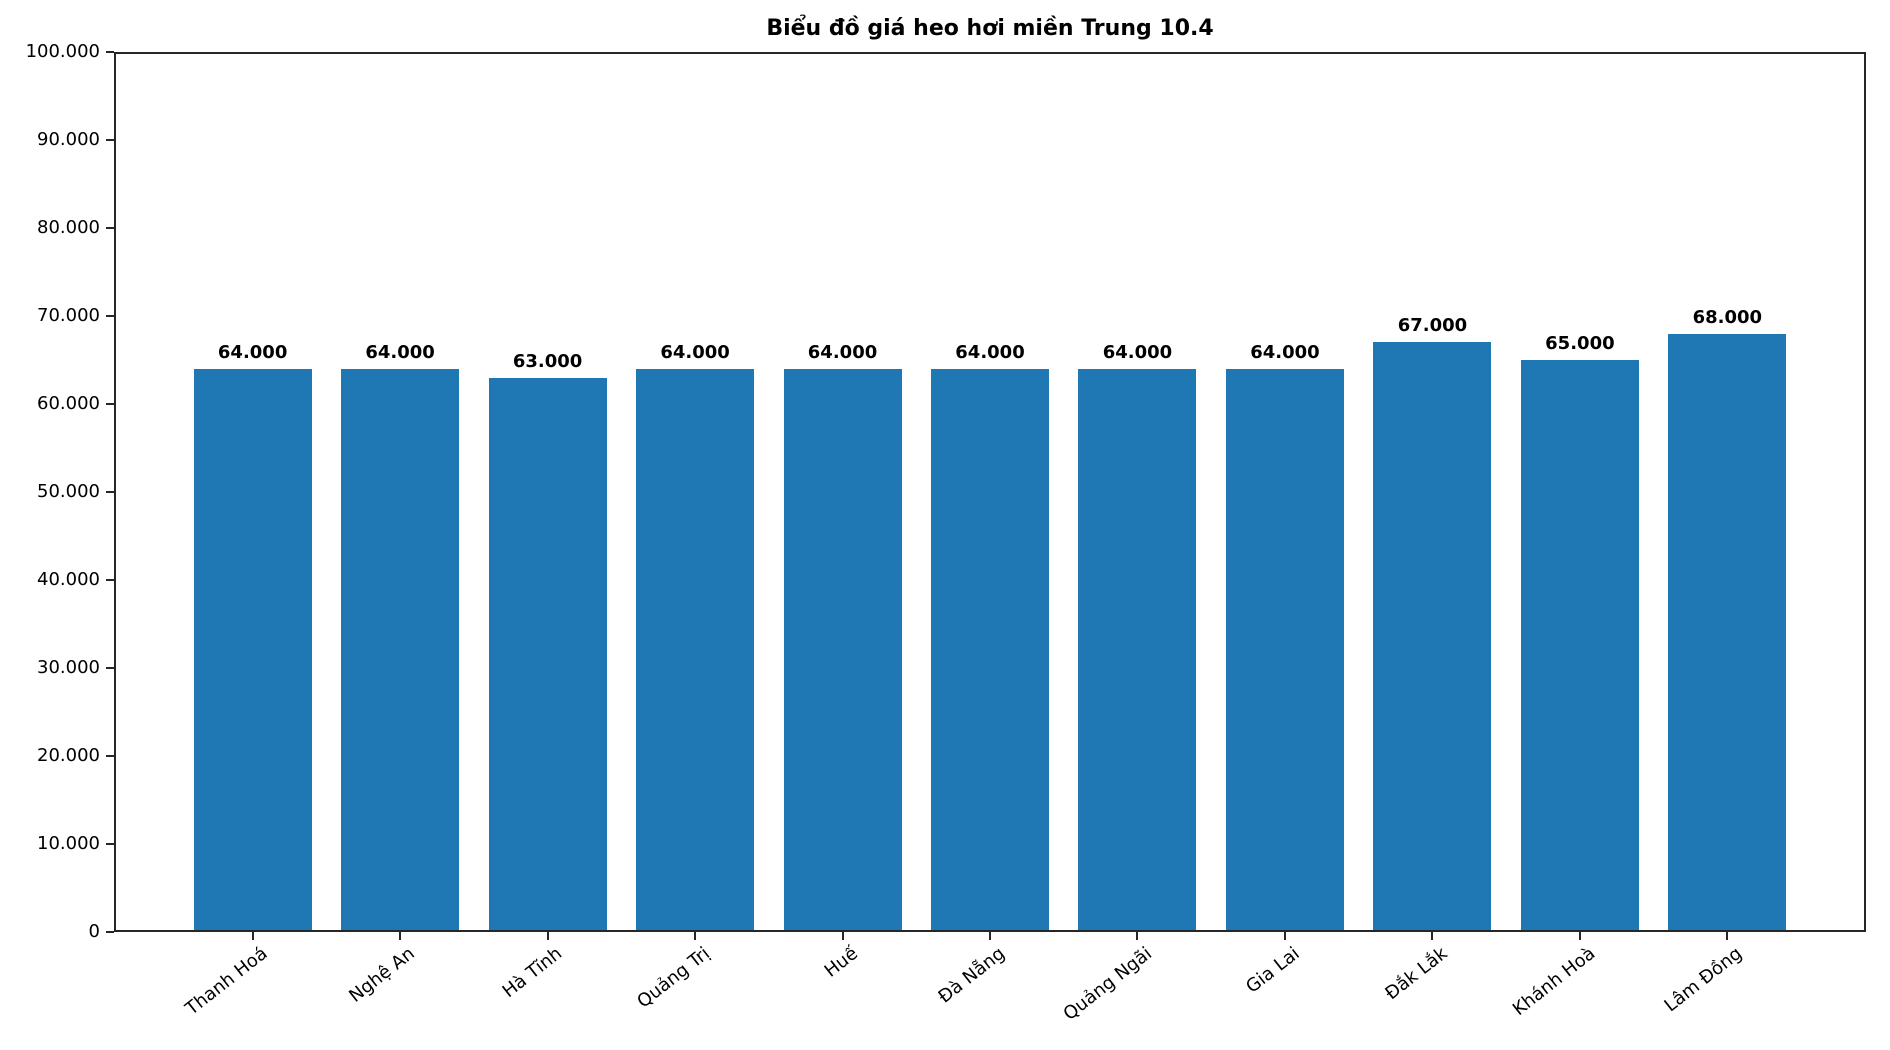 Image resolution: width=1890 pixels, height=1050 pixels. What do you see at coordinates (1432, 326) in the screenshot?
I see `bar-value-label: 67.000` at bounding box center [1432, 326].